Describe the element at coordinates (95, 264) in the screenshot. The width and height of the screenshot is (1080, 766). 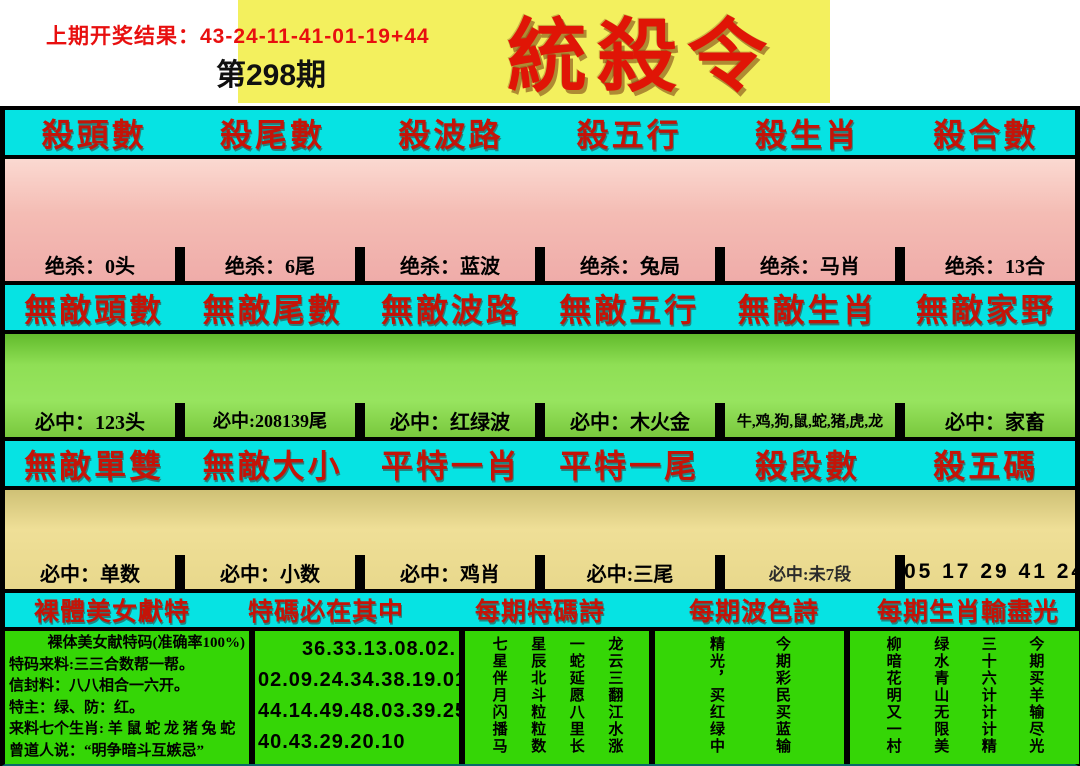
I see `kill-value-cell: 绝杀：0头` at that location.